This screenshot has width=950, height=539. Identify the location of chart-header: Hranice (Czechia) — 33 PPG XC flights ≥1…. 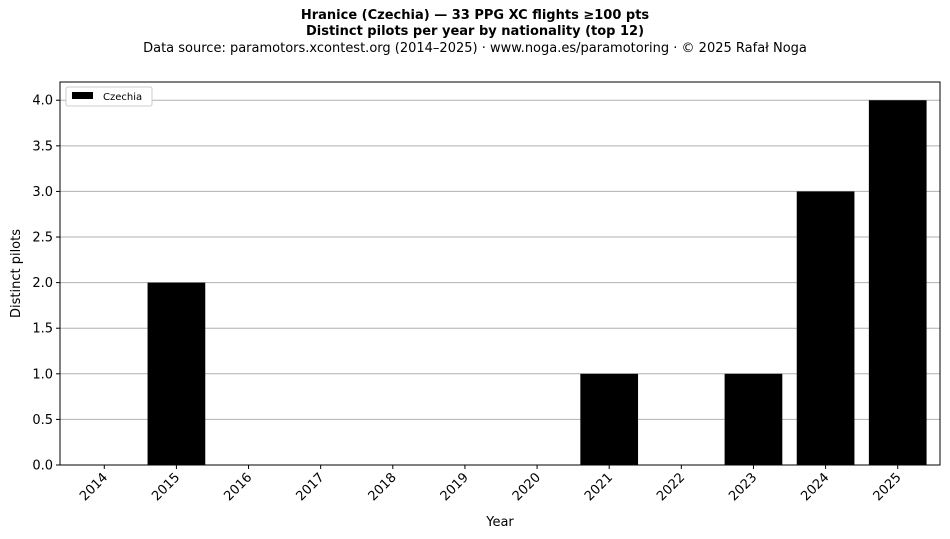
(475, 32).